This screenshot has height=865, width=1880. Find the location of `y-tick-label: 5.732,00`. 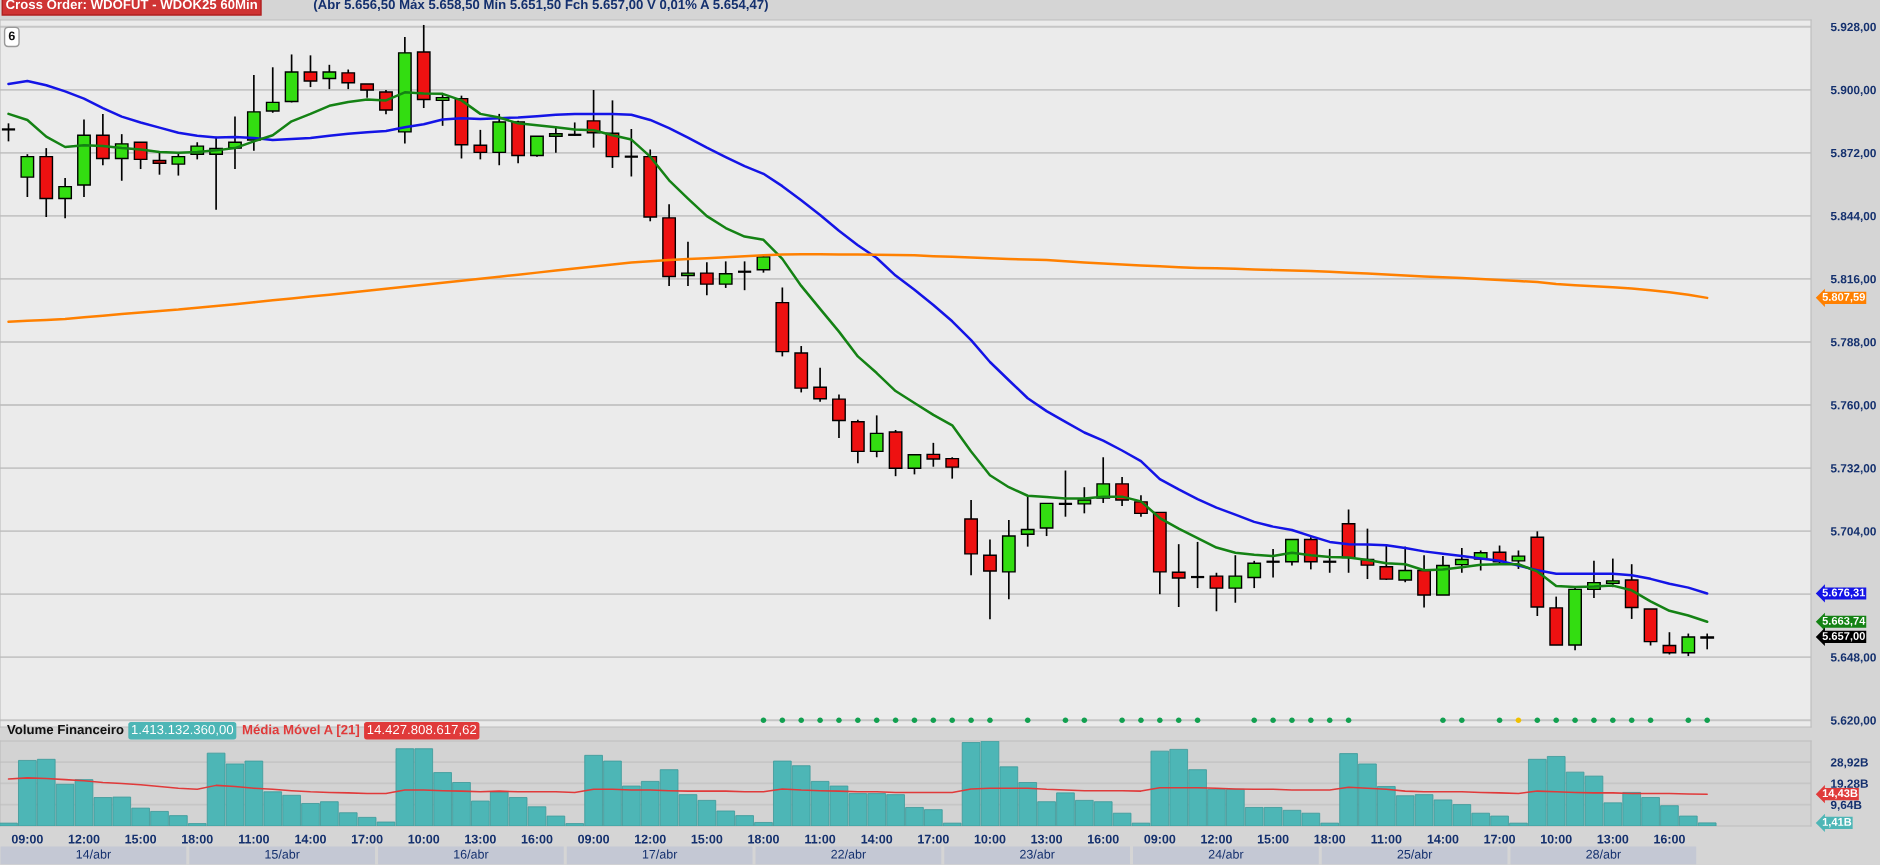

y-tick-label: 5.732,00 is located at coordinates (1853, 469).